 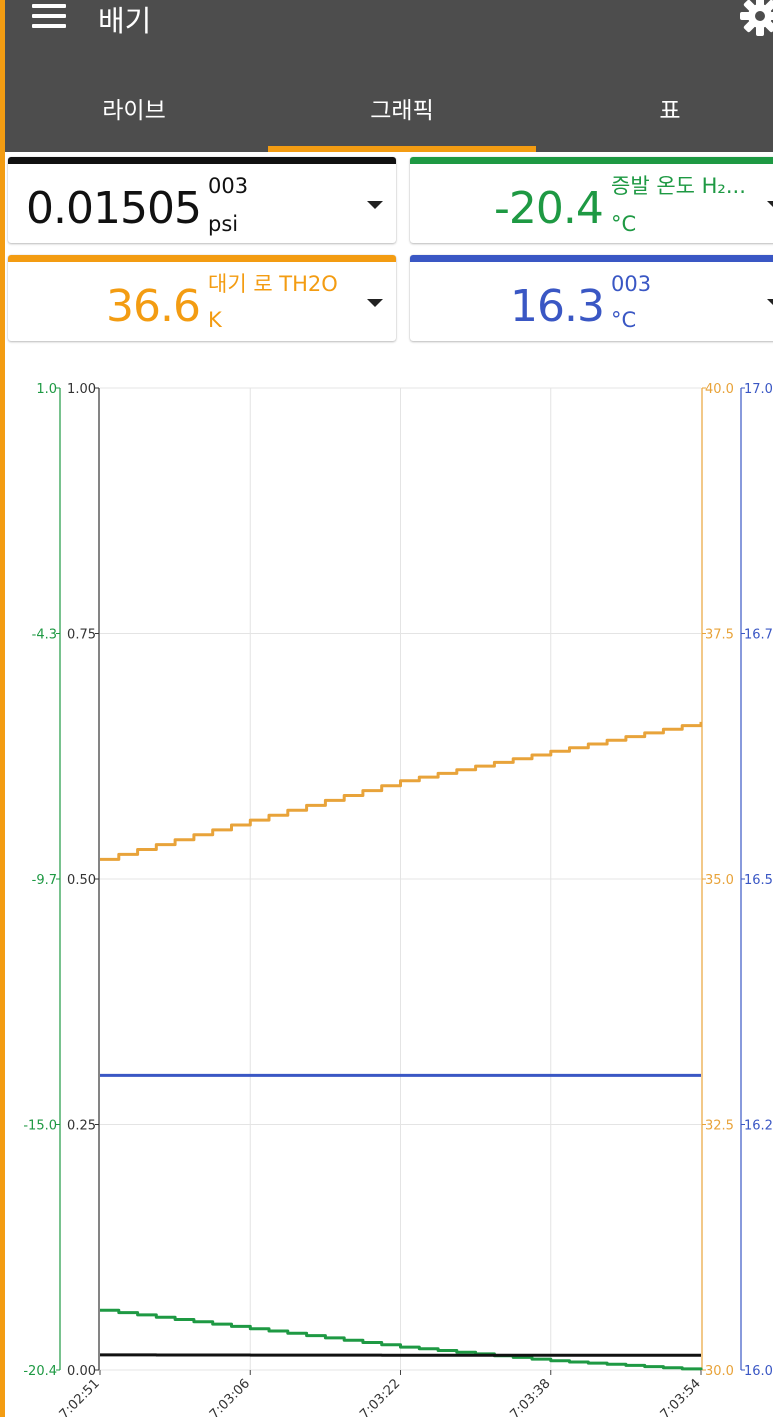 I want to click on x-tick-label: 7:03:22, so click(x=380, y=1396).